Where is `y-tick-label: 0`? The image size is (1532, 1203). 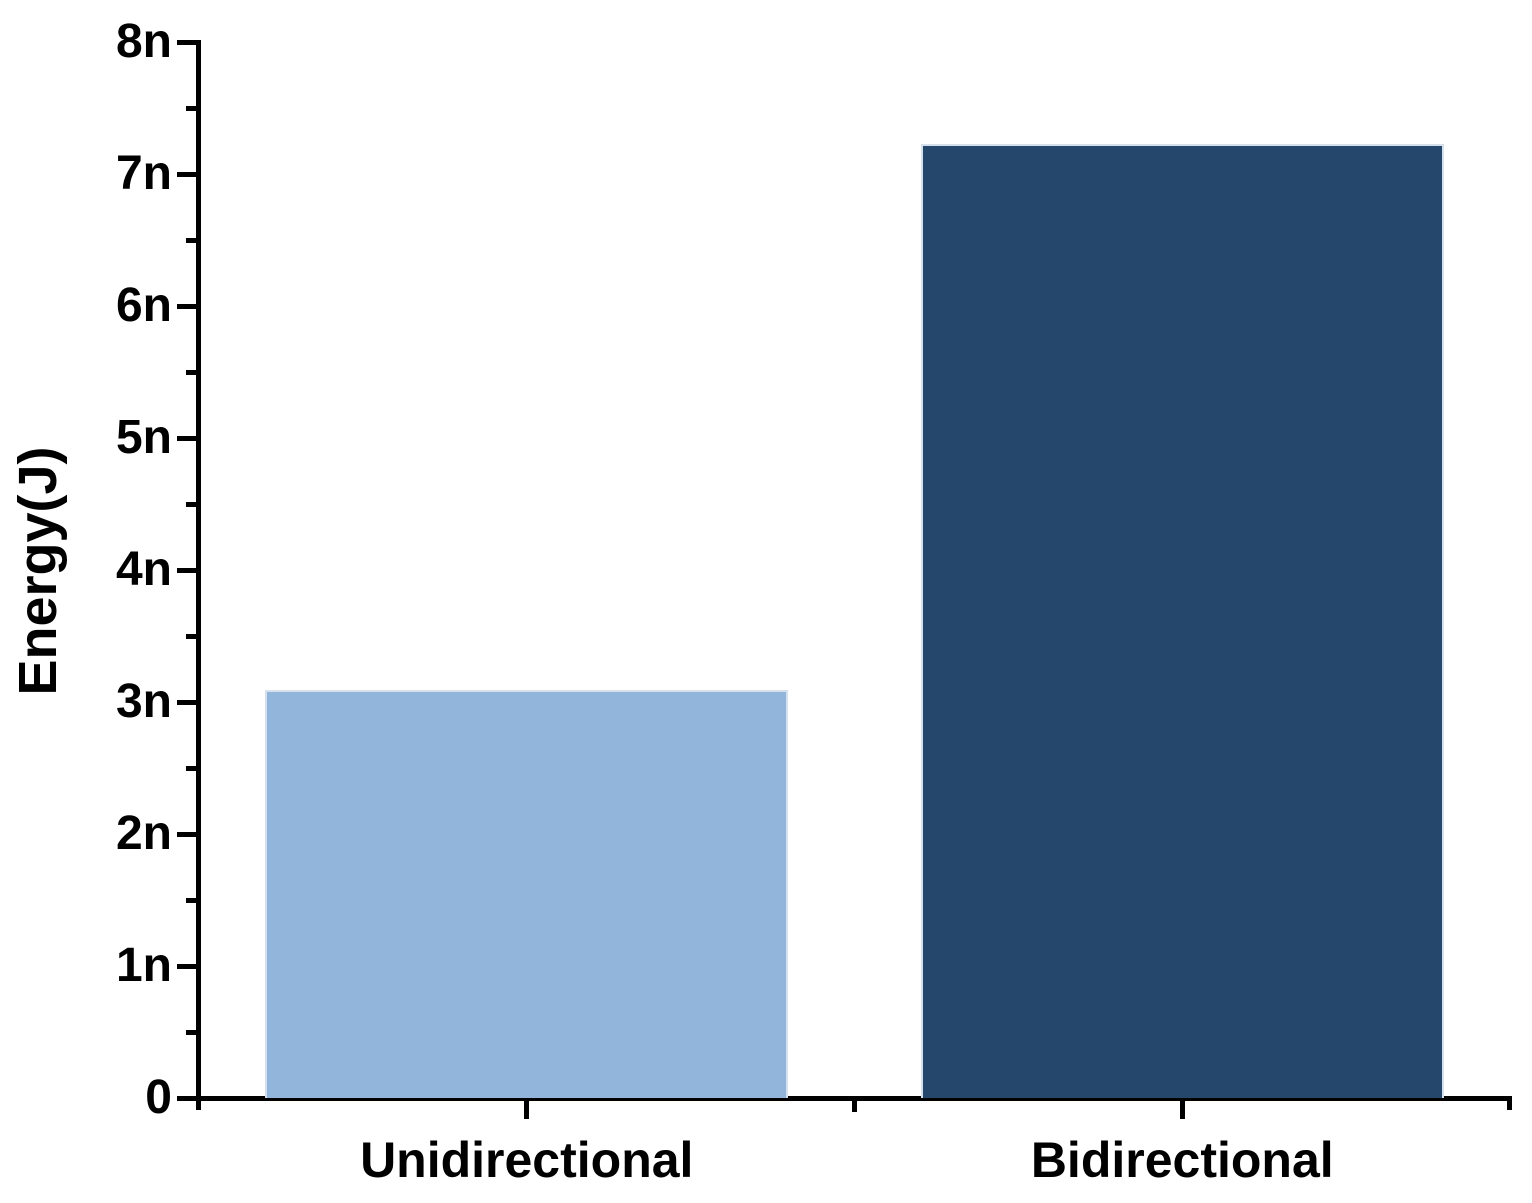 y-tick-label: 0 is located at coordinates (158, 1097).